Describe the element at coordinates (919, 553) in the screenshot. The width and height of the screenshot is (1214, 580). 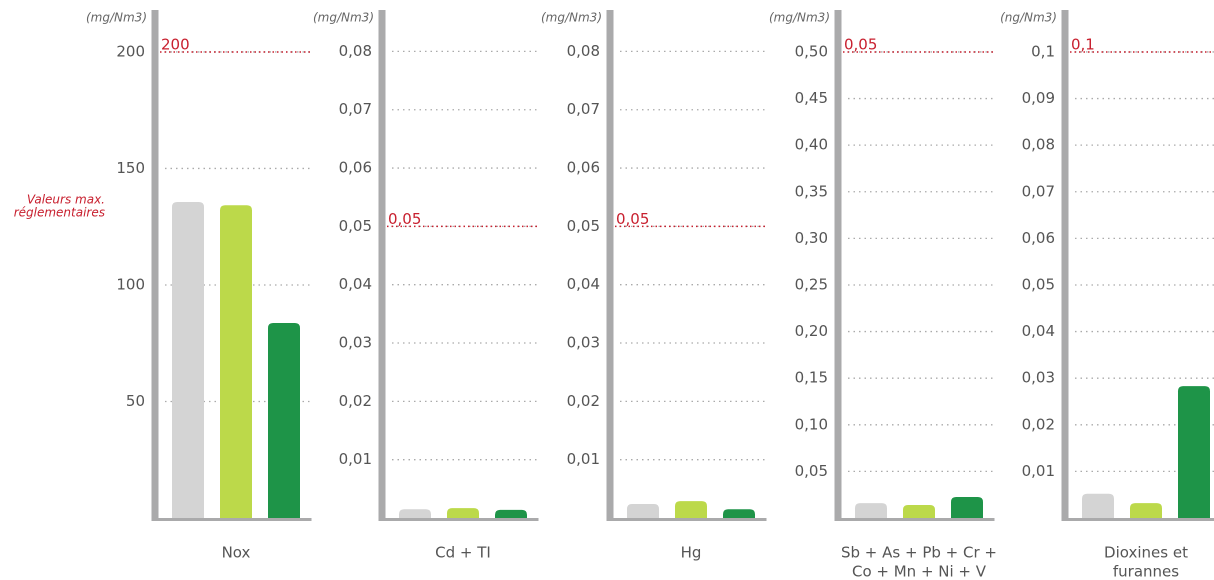
I see `category-label: Sb + As + Pb + Cr +` at that location.